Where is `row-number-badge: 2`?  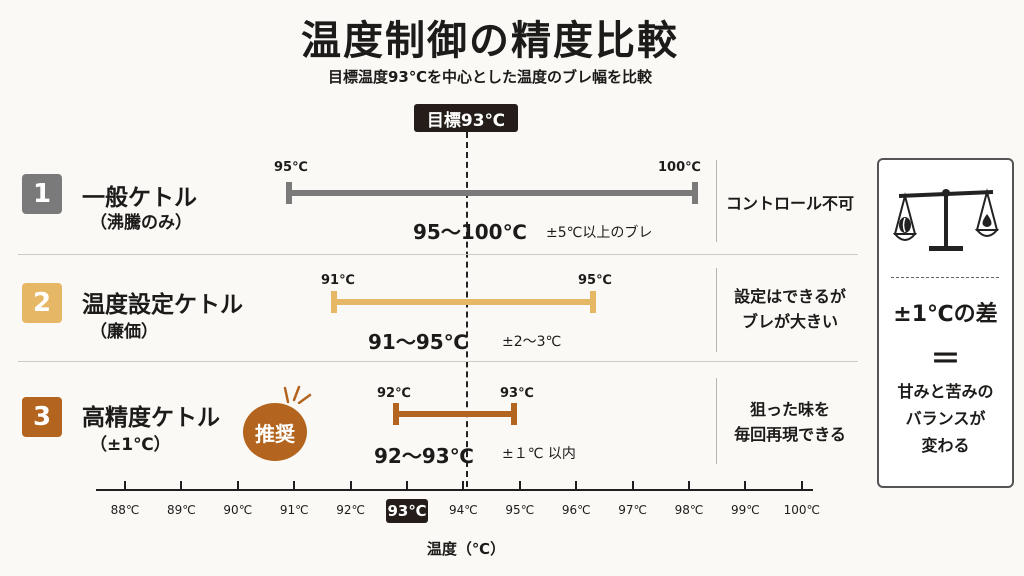
row-number-badge: 2 is located at coordinates (42, 303).